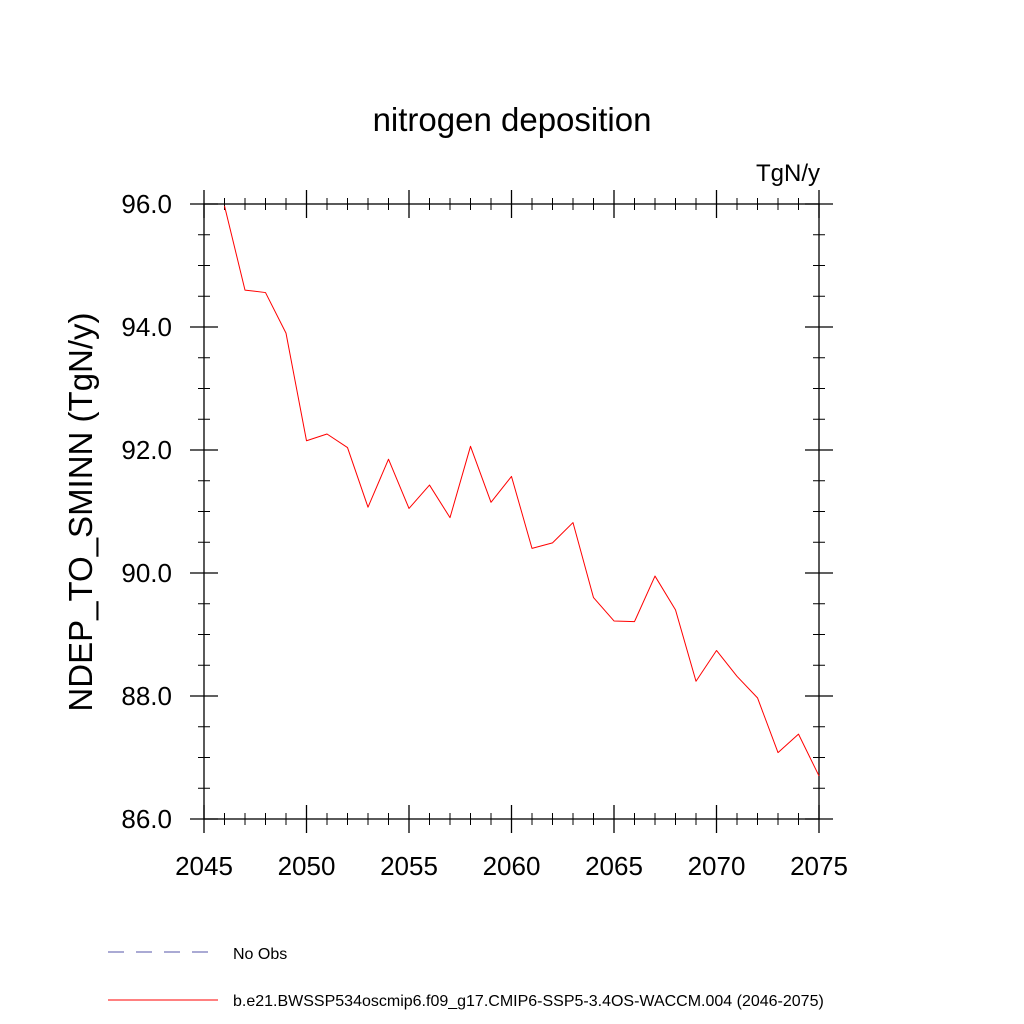  I want to click on x-tick-label: 2055, so click(409, 866).